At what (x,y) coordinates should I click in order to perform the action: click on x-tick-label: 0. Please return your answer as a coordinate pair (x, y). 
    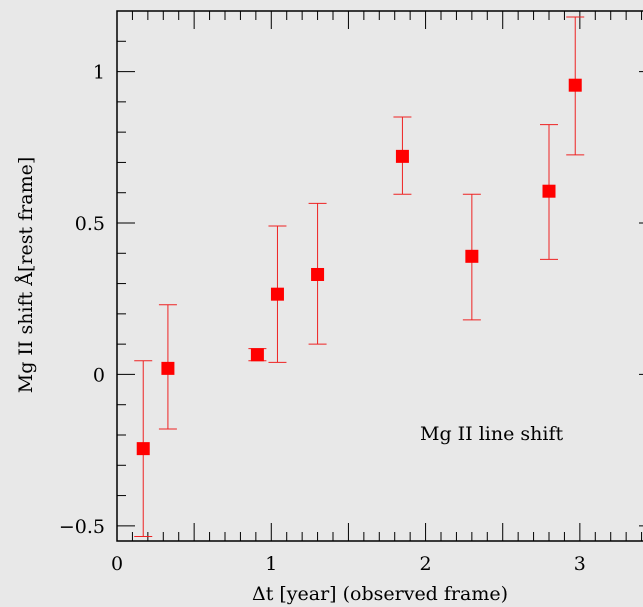
    Looking at the image, I should click on (117, 564).